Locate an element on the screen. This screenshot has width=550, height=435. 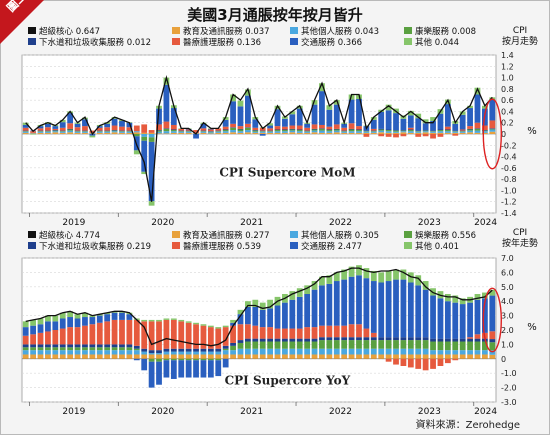
x-tick-label: 2023 is located at coordinates (429, 223).